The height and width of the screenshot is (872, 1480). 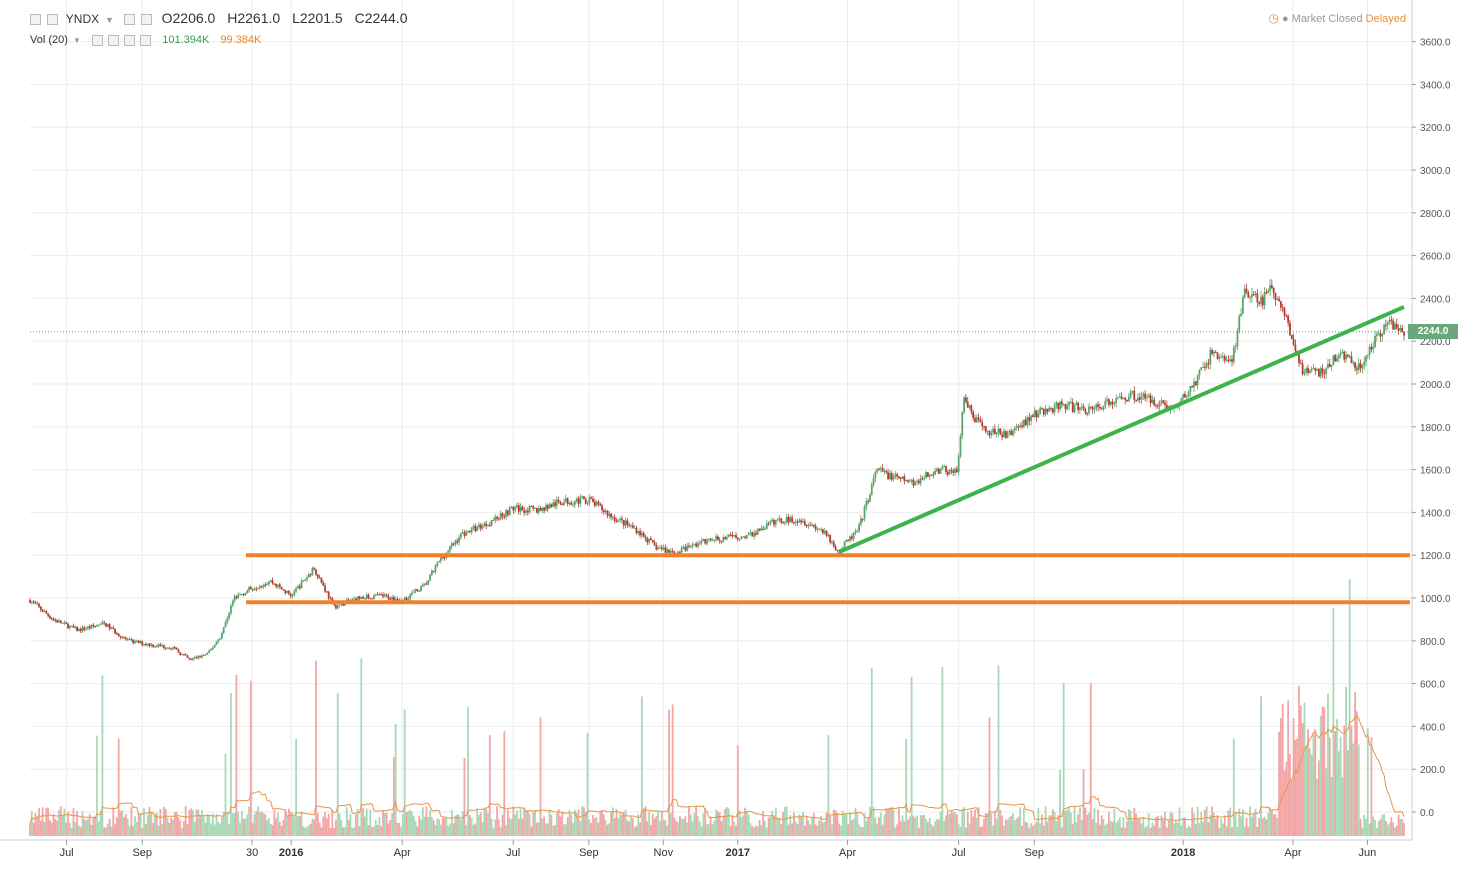 I want to click on clock-icon: ◷, so click(x=1273, y=18).